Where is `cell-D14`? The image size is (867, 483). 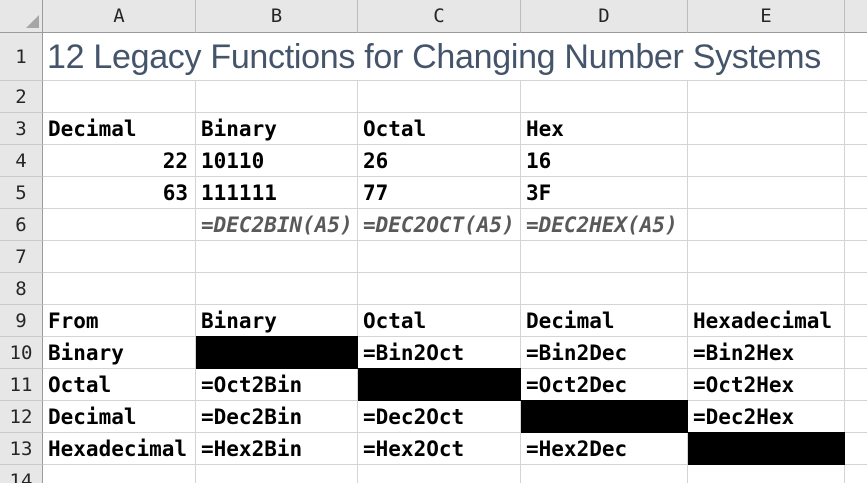 cell-D14 is located at coordinates (604, 474).